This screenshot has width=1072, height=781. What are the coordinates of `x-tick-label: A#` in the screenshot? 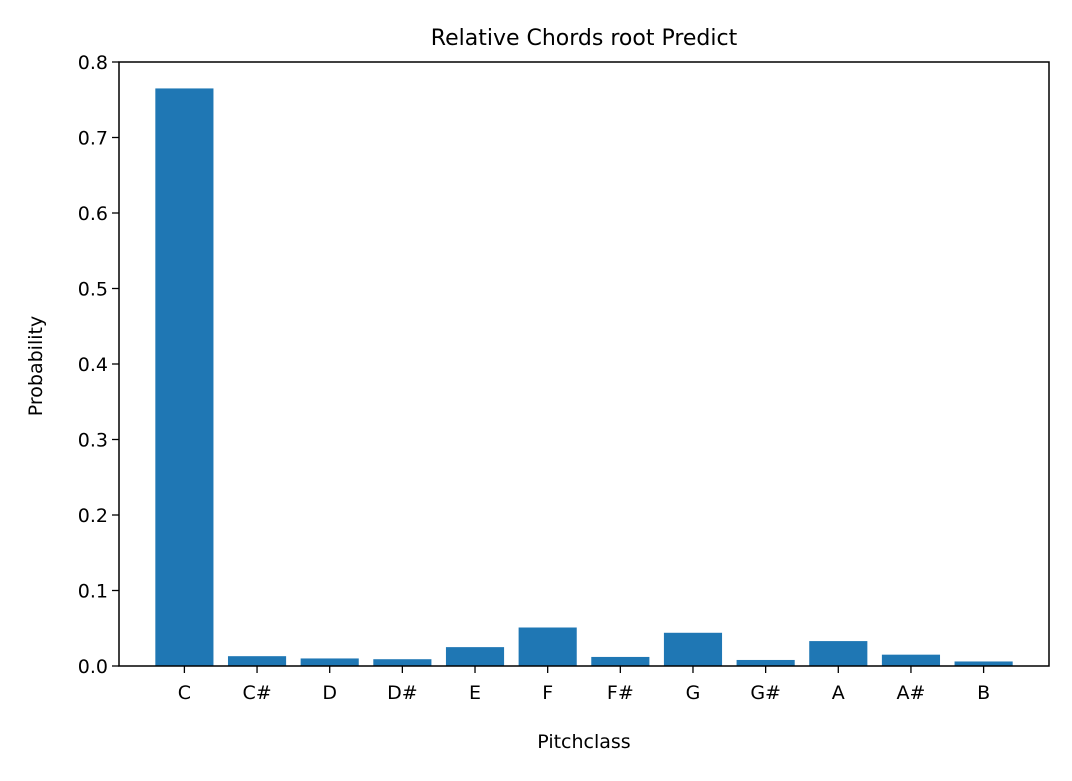 It's located at (910, 693).